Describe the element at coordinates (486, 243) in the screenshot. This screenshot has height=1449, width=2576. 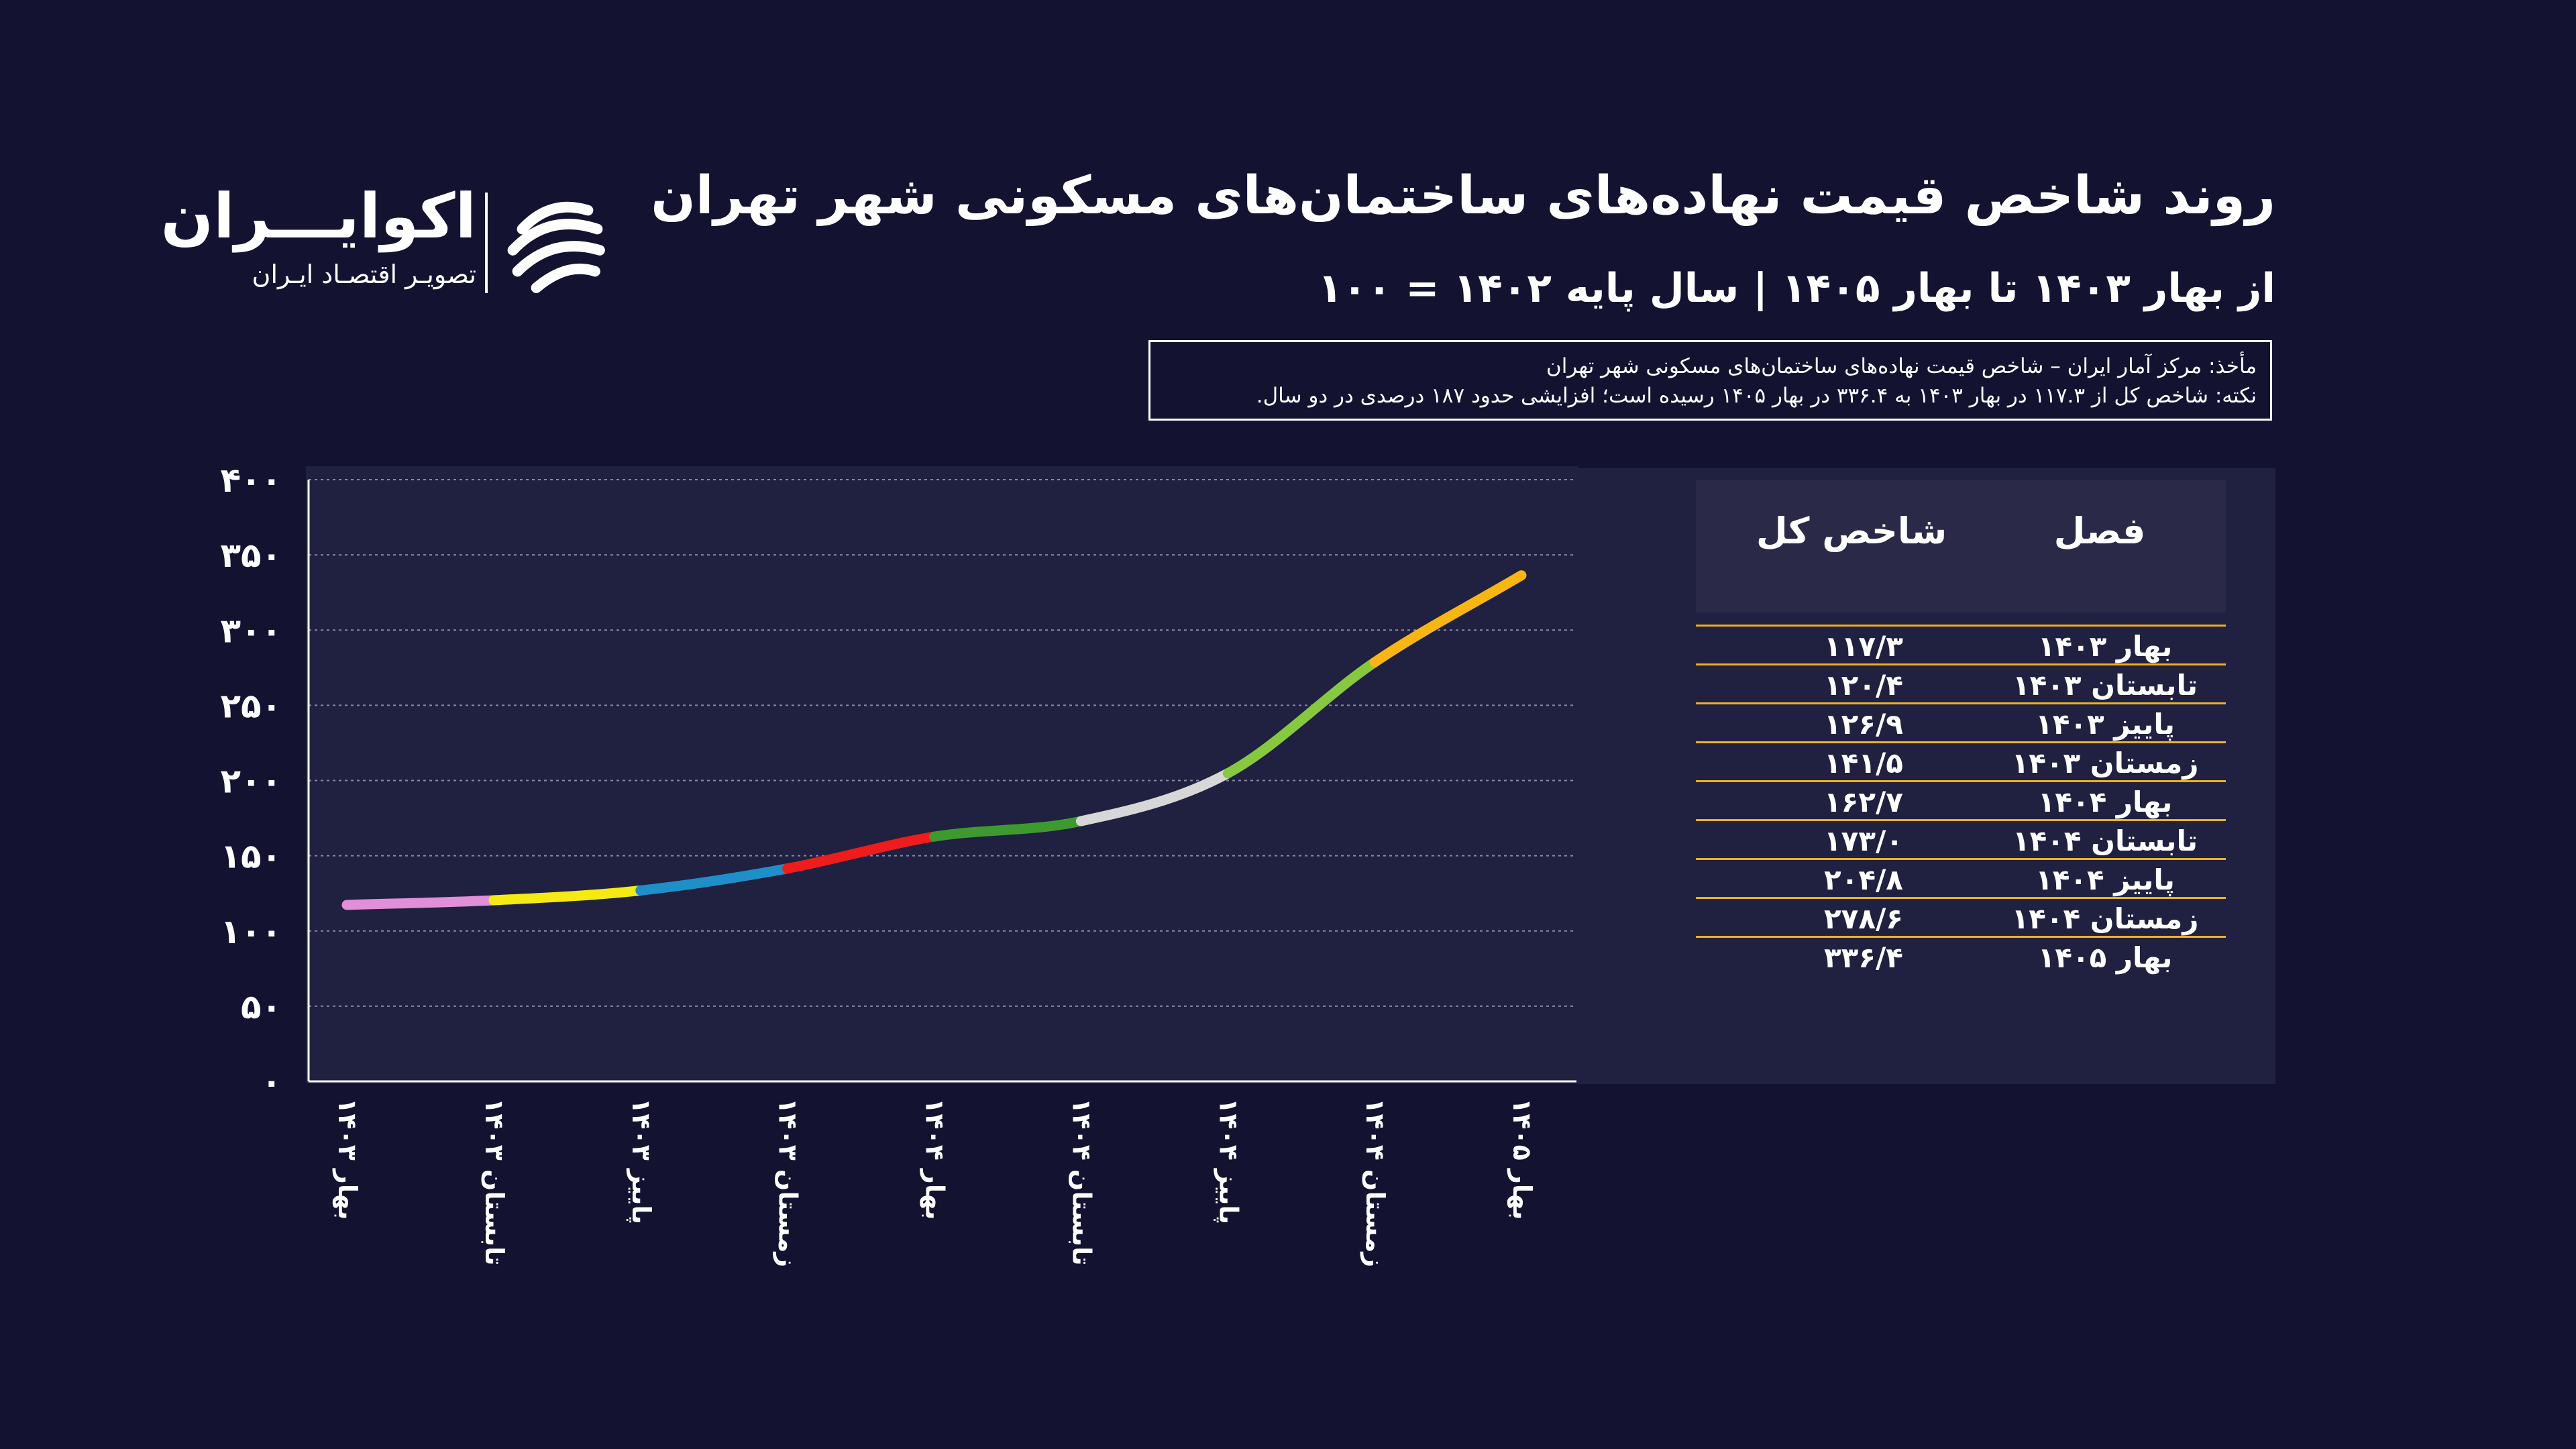
I see `logo-divider` at that location.